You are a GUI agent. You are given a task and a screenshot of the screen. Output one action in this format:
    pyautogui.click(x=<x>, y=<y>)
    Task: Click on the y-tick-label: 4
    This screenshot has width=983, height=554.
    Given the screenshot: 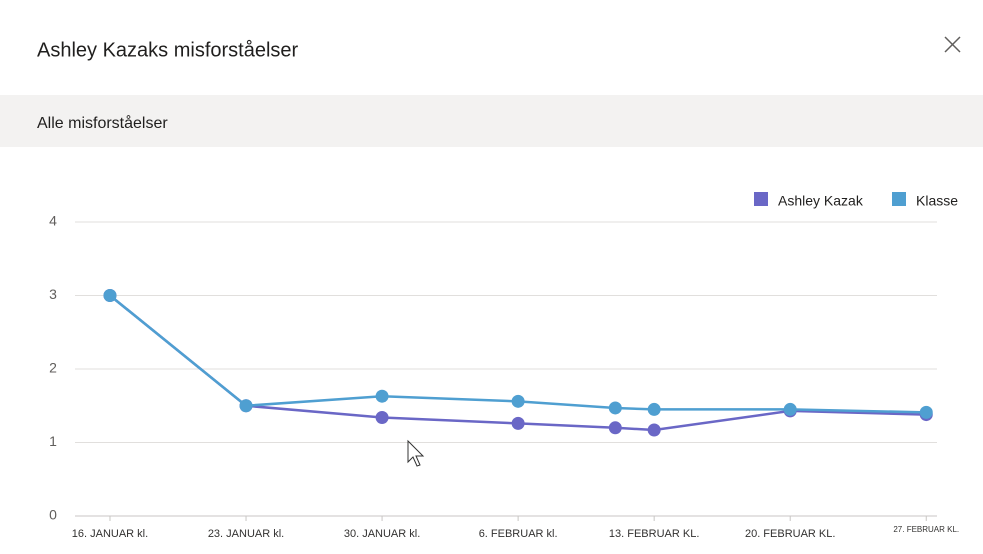 What is the action you would take?
    pyautogui.click(x=53, y=221)
    